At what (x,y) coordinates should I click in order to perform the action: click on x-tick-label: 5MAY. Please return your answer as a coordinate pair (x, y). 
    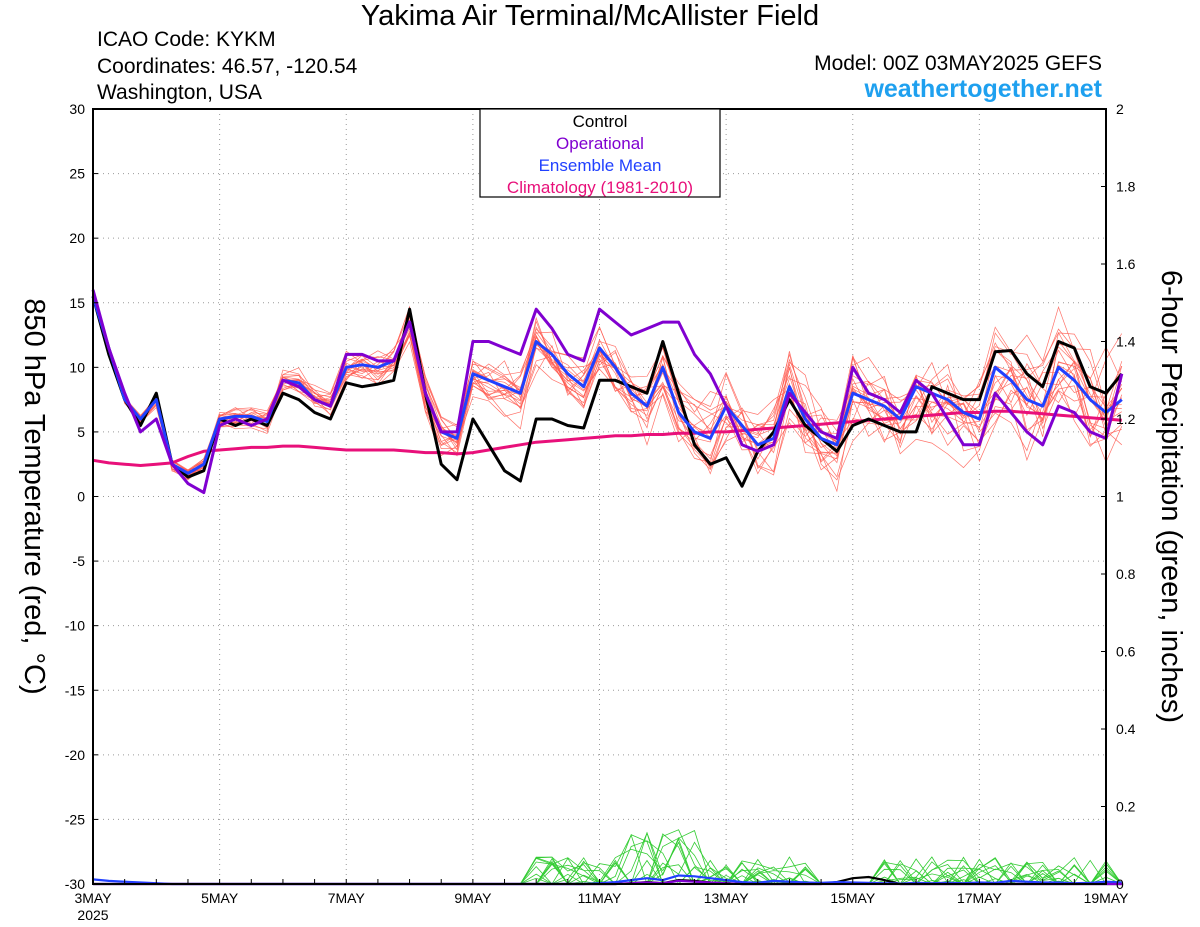
    Looking at the image, I should click on (220, 898).